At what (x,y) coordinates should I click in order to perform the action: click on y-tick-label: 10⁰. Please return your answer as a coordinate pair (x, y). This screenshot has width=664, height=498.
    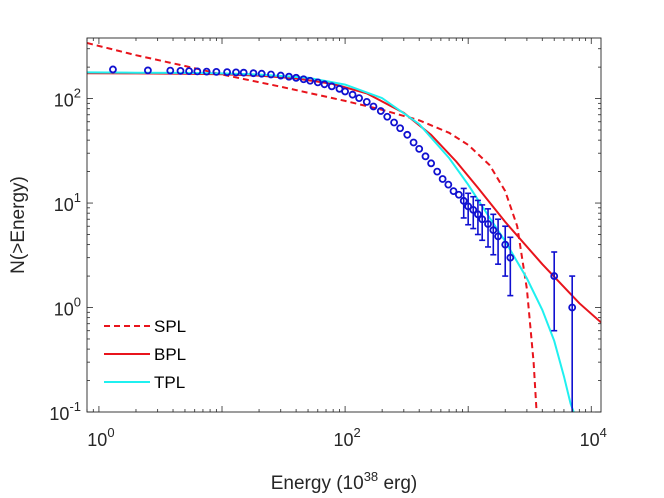
    Looking at the image, I should click on (67, 307).